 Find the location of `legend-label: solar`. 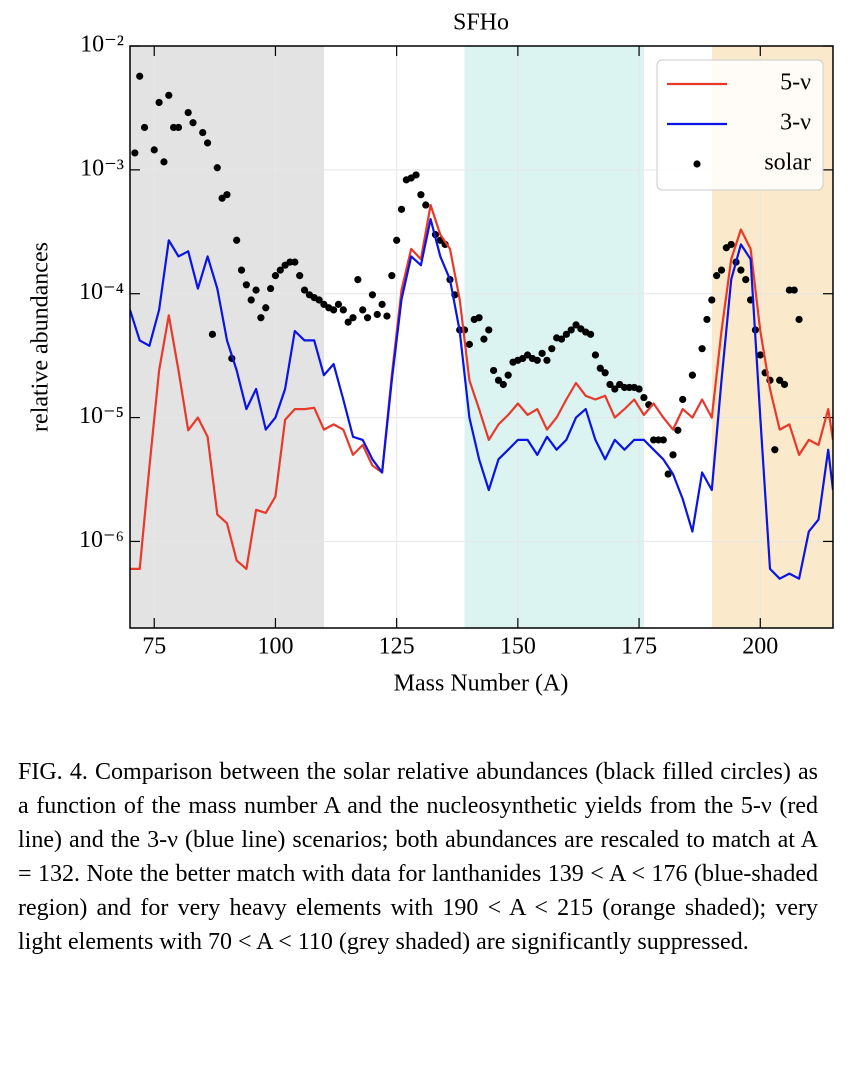

legend-label: solar is located at coordinates (787, 163).